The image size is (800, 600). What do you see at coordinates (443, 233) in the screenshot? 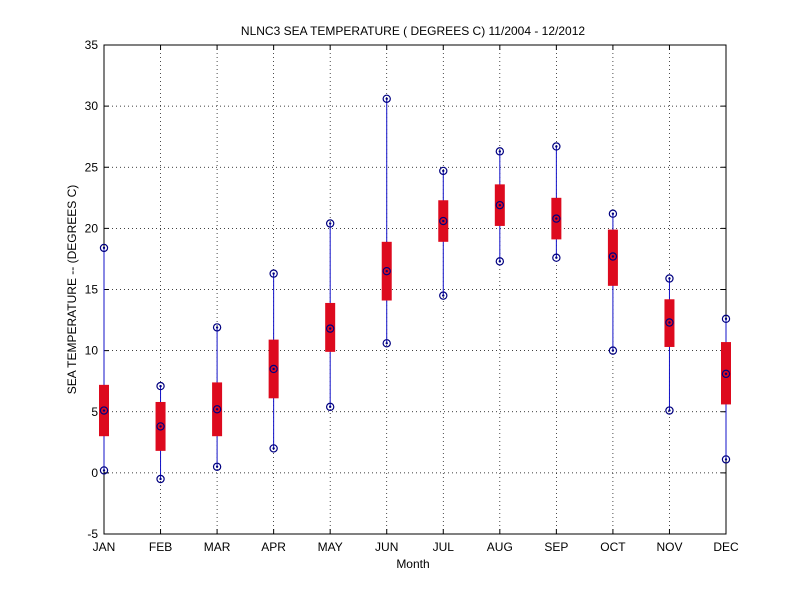
I see `box-group-jul` at bounding box center [443, 233].